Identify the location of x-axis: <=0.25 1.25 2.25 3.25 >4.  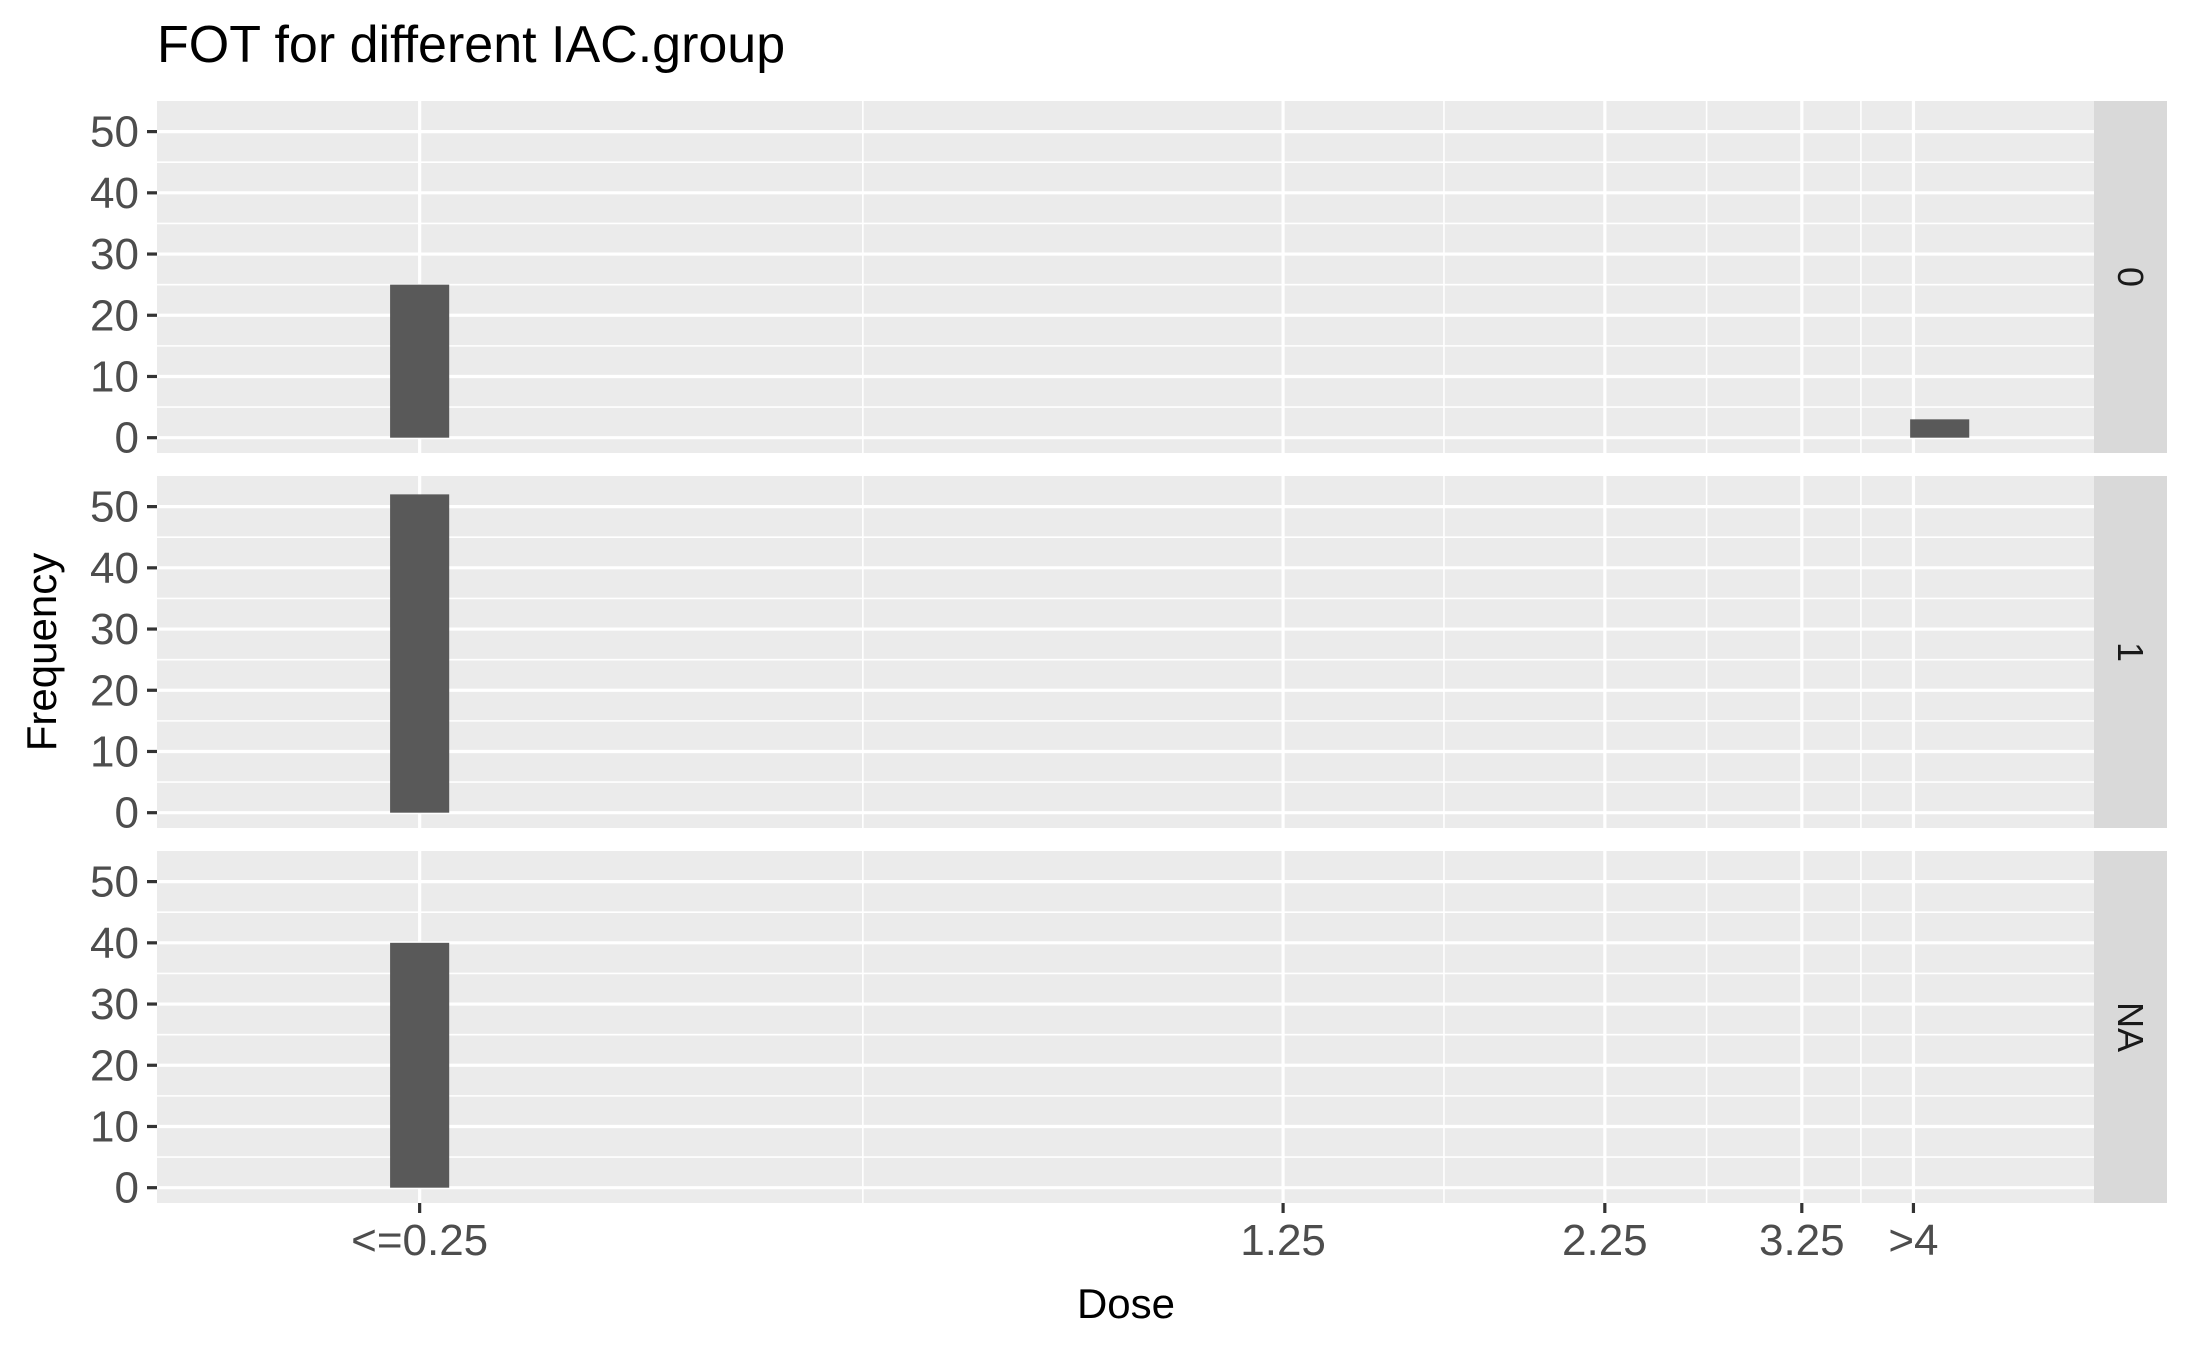
(1145, 1234).